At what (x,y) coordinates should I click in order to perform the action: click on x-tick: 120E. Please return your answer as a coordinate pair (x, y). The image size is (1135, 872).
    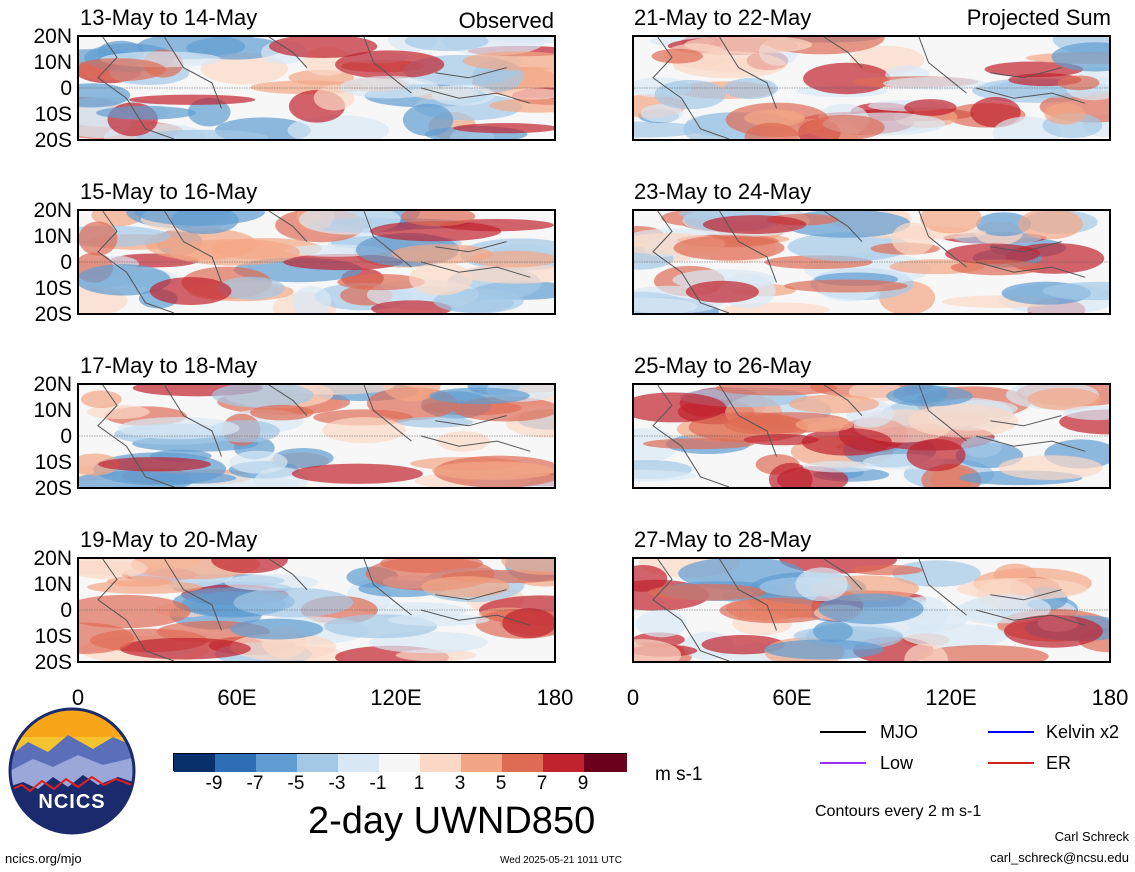
    Looking at the image, I should click on (951, 697).